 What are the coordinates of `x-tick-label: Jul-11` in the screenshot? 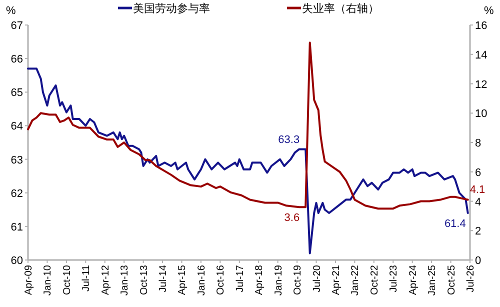 It's located at (86, 278).